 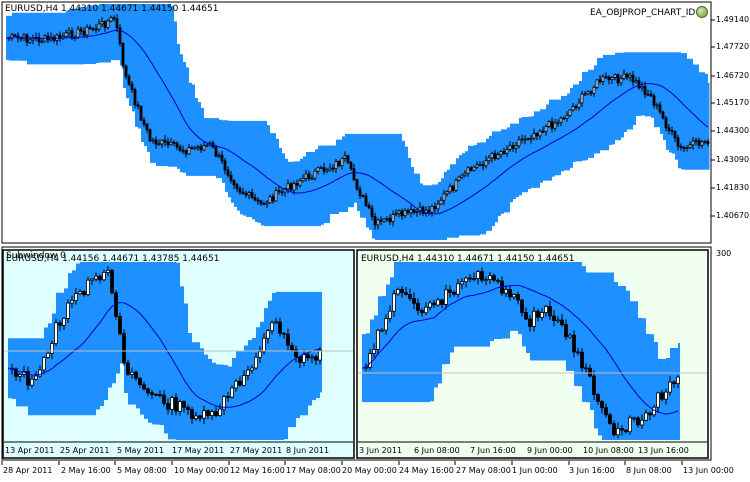 I want to click on left-time-tick: 27 May 2011, so click(x=256, y=450).